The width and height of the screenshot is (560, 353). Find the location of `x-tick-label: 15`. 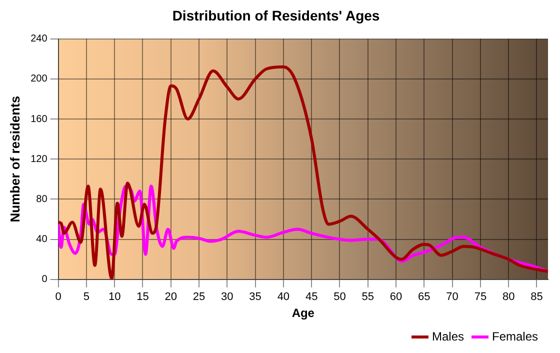

x-tick-label: 15 is located at coordinates (142, 297).